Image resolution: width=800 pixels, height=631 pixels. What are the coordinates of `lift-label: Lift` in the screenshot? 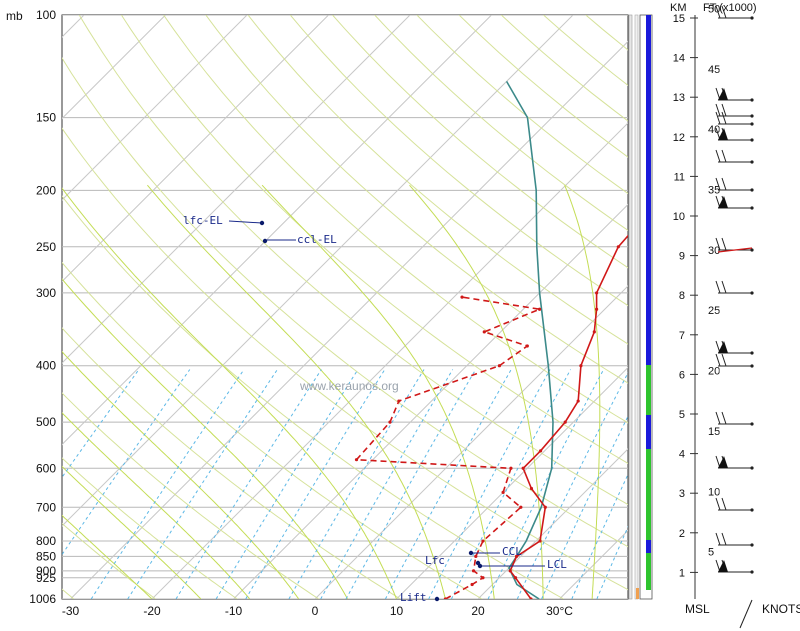 It's located at (413, 597).